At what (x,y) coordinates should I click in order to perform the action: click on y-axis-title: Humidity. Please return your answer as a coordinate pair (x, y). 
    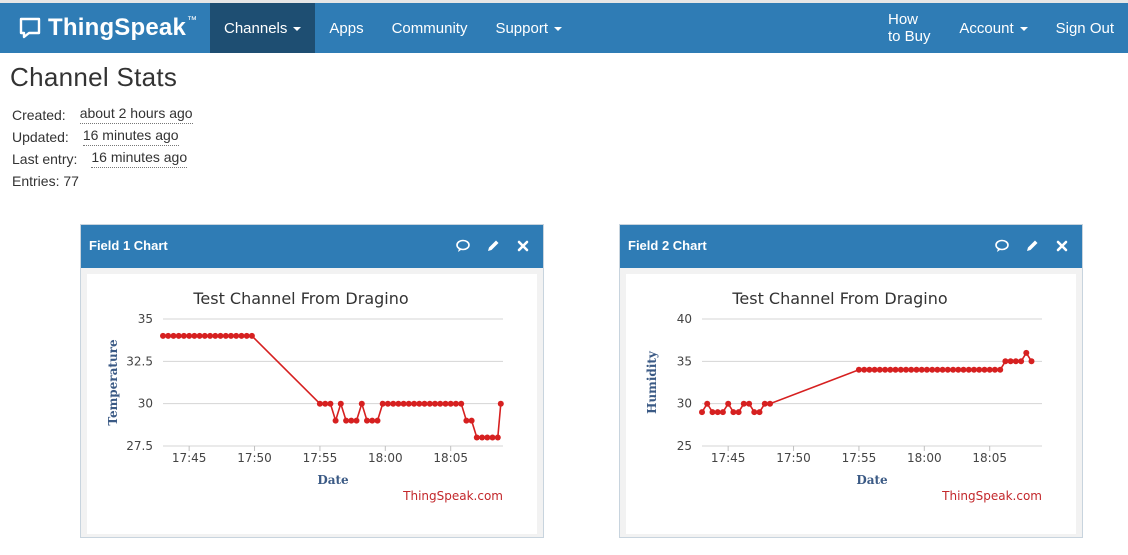
    Looking at the image, I should click on (652, 382).